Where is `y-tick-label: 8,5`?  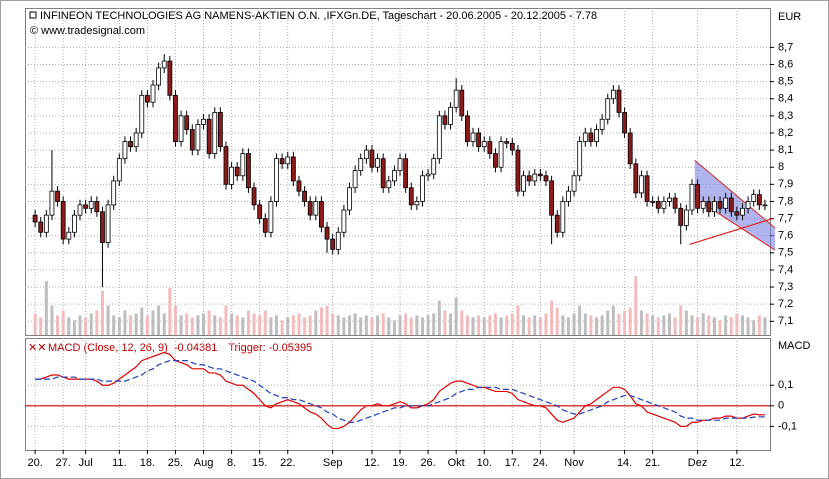
y-tick-label: 8,5 is located at coordinates (785, 82).